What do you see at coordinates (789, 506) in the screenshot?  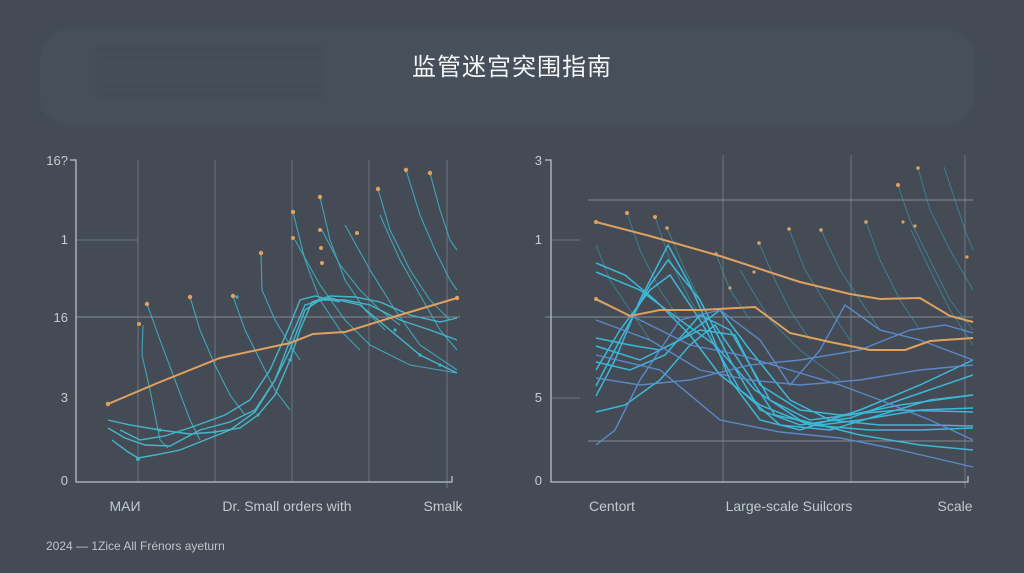 I see `right-x-label: Large-scale Suilcors` at bounding box center [789, 506].